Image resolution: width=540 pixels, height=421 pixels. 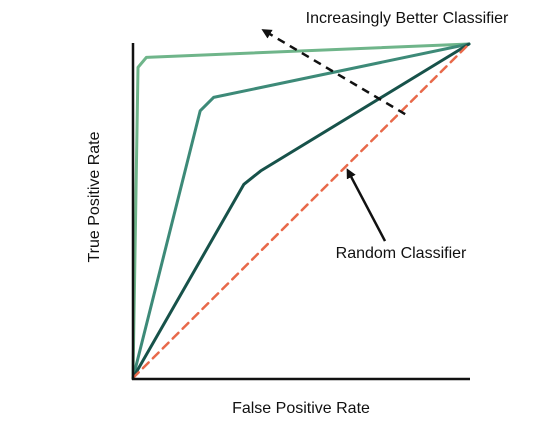 What do you see at coordinates (301, 408) in the screenshot?
I see `x-axis-label: False Positive Rate` at bounding box center [301, 408].